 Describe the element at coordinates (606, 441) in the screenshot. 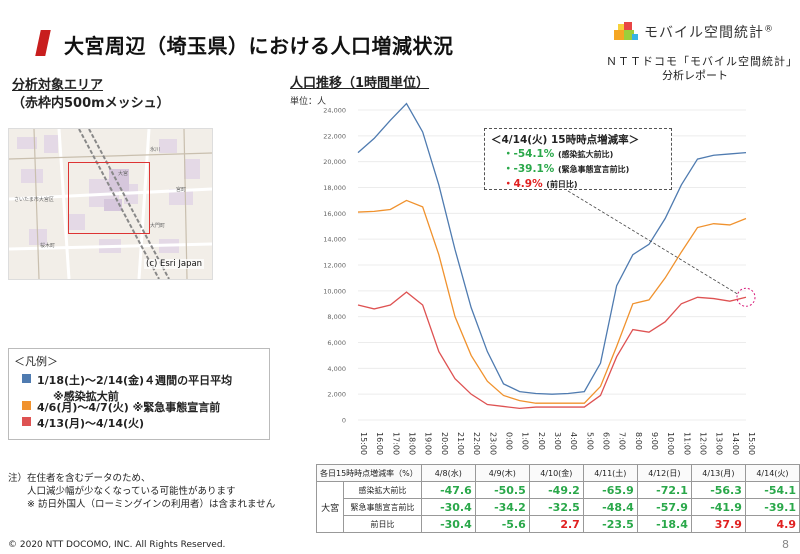

I see `x-tick-label: 6:00` at that location.